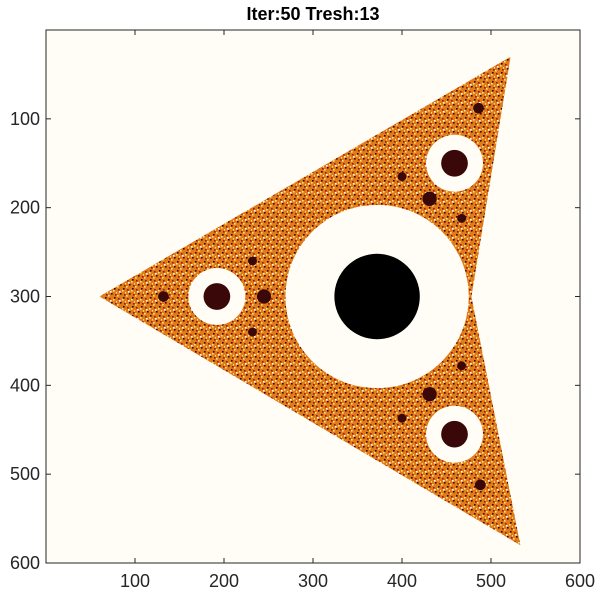  Describe the element at coordinates (25, 474) in the screenshot. I see `y-tick-label: 500` at that location.